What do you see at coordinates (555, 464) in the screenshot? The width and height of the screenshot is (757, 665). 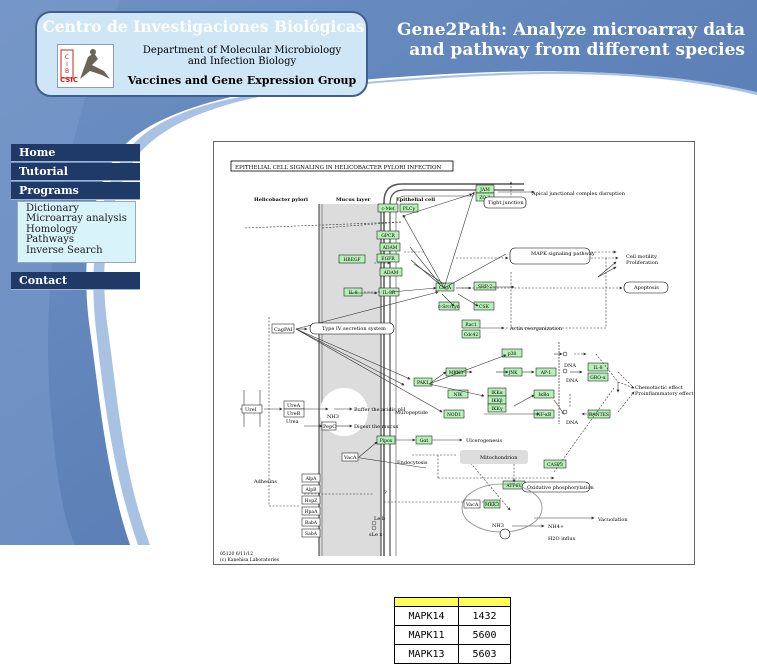 I see `gene-box: CASP3` at bounding box center [555, 464].